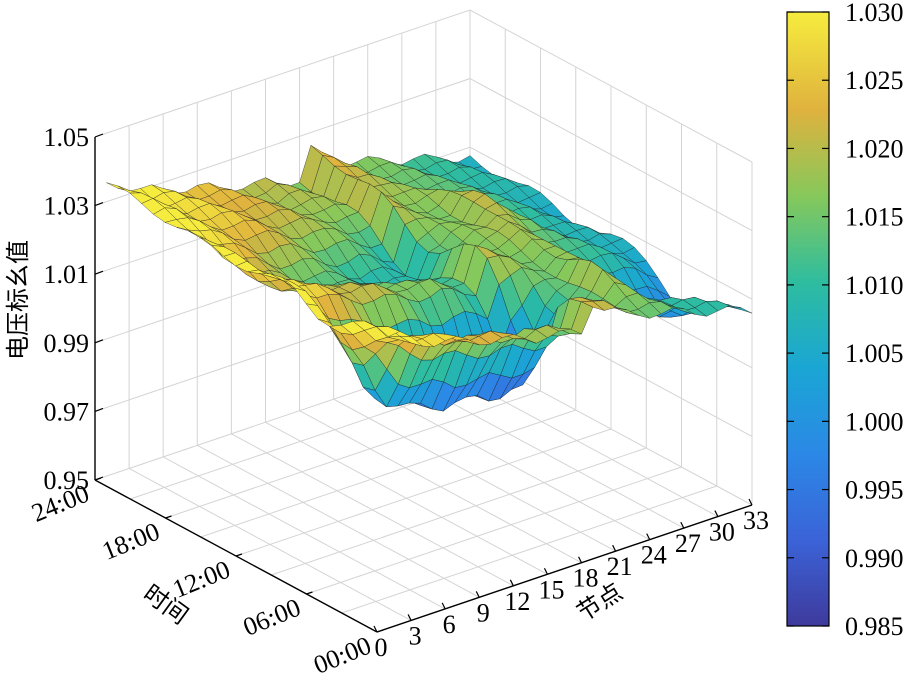 Image resolution: width=912 pixels, height=694 pixels. I want to click on x-tick-label: 33, so click(756, 520).